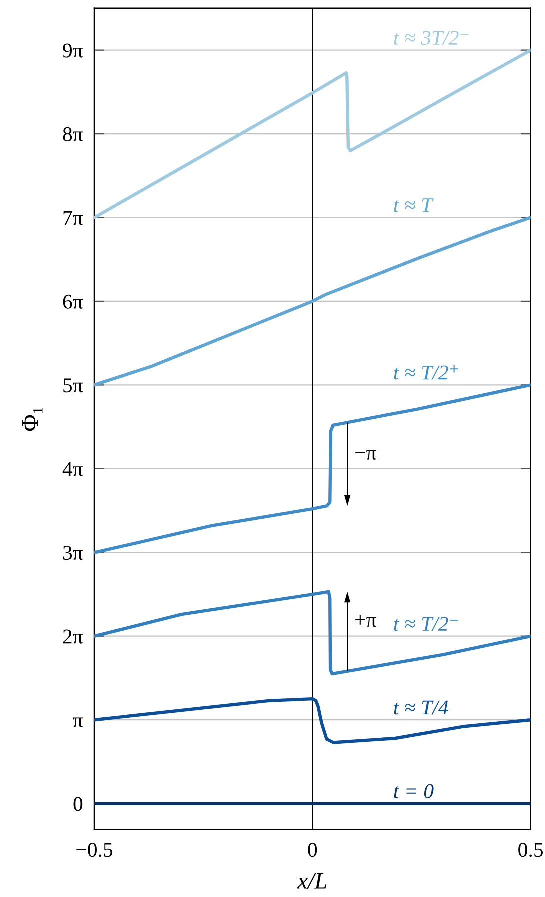  I want to click on y-tick-label: 8π, so click(73, 134).